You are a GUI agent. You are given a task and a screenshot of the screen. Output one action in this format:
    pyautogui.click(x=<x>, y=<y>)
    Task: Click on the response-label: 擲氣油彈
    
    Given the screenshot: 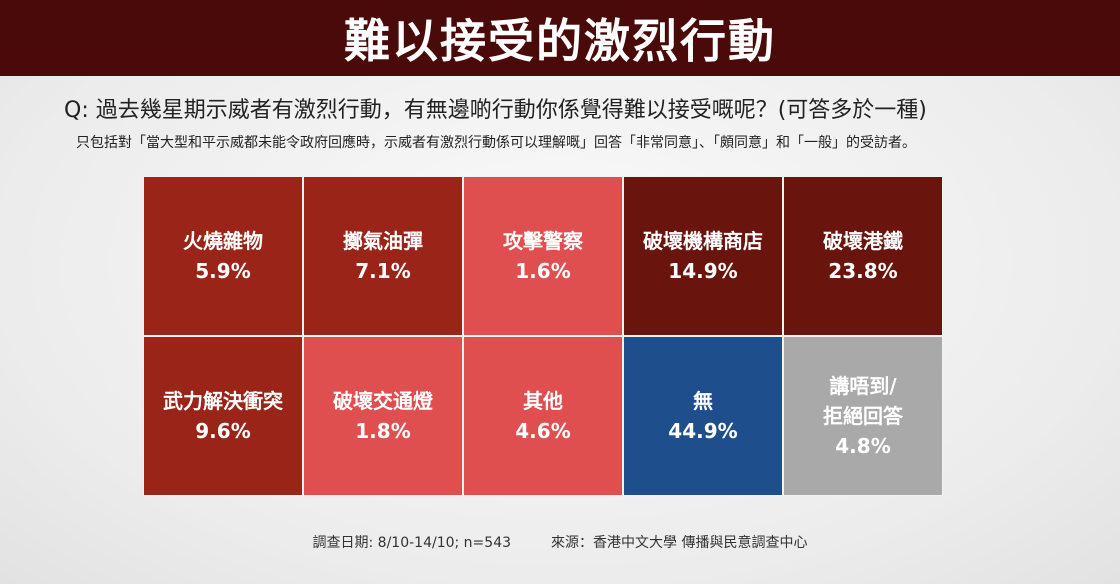 What is the action you would take?
    pyautogui.click(x=383, y=241)
    